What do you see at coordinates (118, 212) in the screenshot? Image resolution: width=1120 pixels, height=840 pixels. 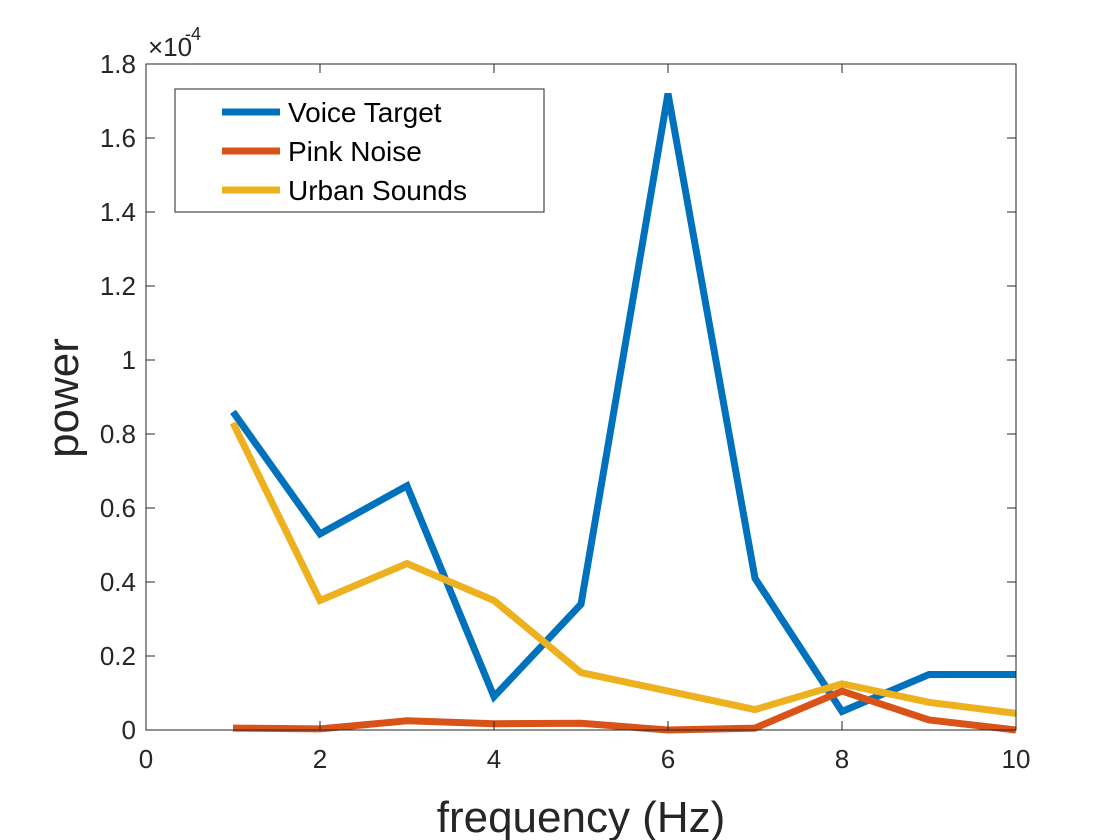 I see `y-tick-label: 1.4` at bounding box center [118, 212].